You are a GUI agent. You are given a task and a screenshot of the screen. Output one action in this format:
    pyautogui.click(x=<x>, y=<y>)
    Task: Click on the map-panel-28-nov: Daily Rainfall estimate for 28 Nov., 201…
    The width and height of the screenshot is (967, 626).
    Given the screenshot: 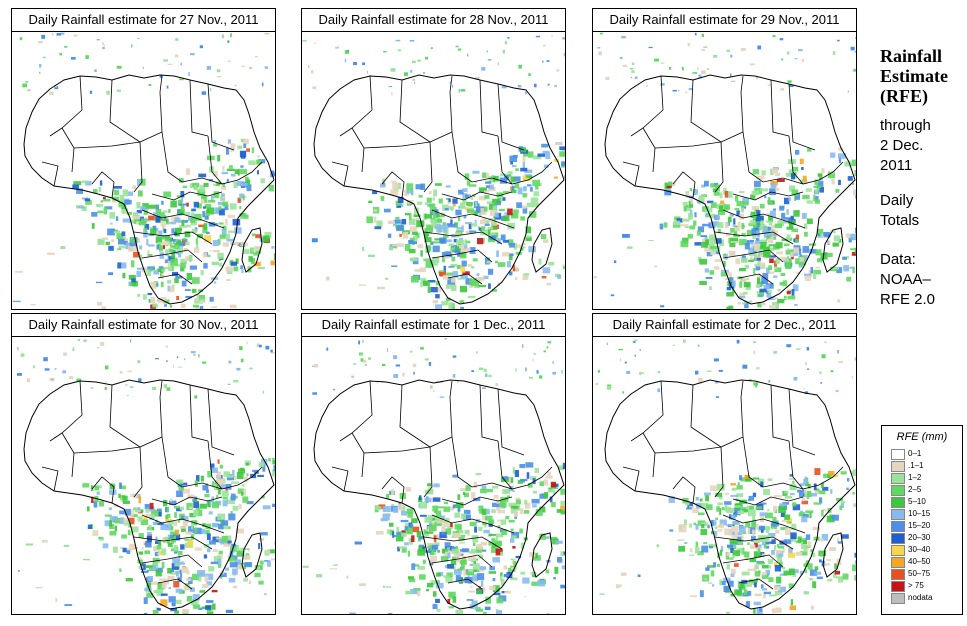 What is the action you would take?
    pyautogui.click(x=433, y=159)
    